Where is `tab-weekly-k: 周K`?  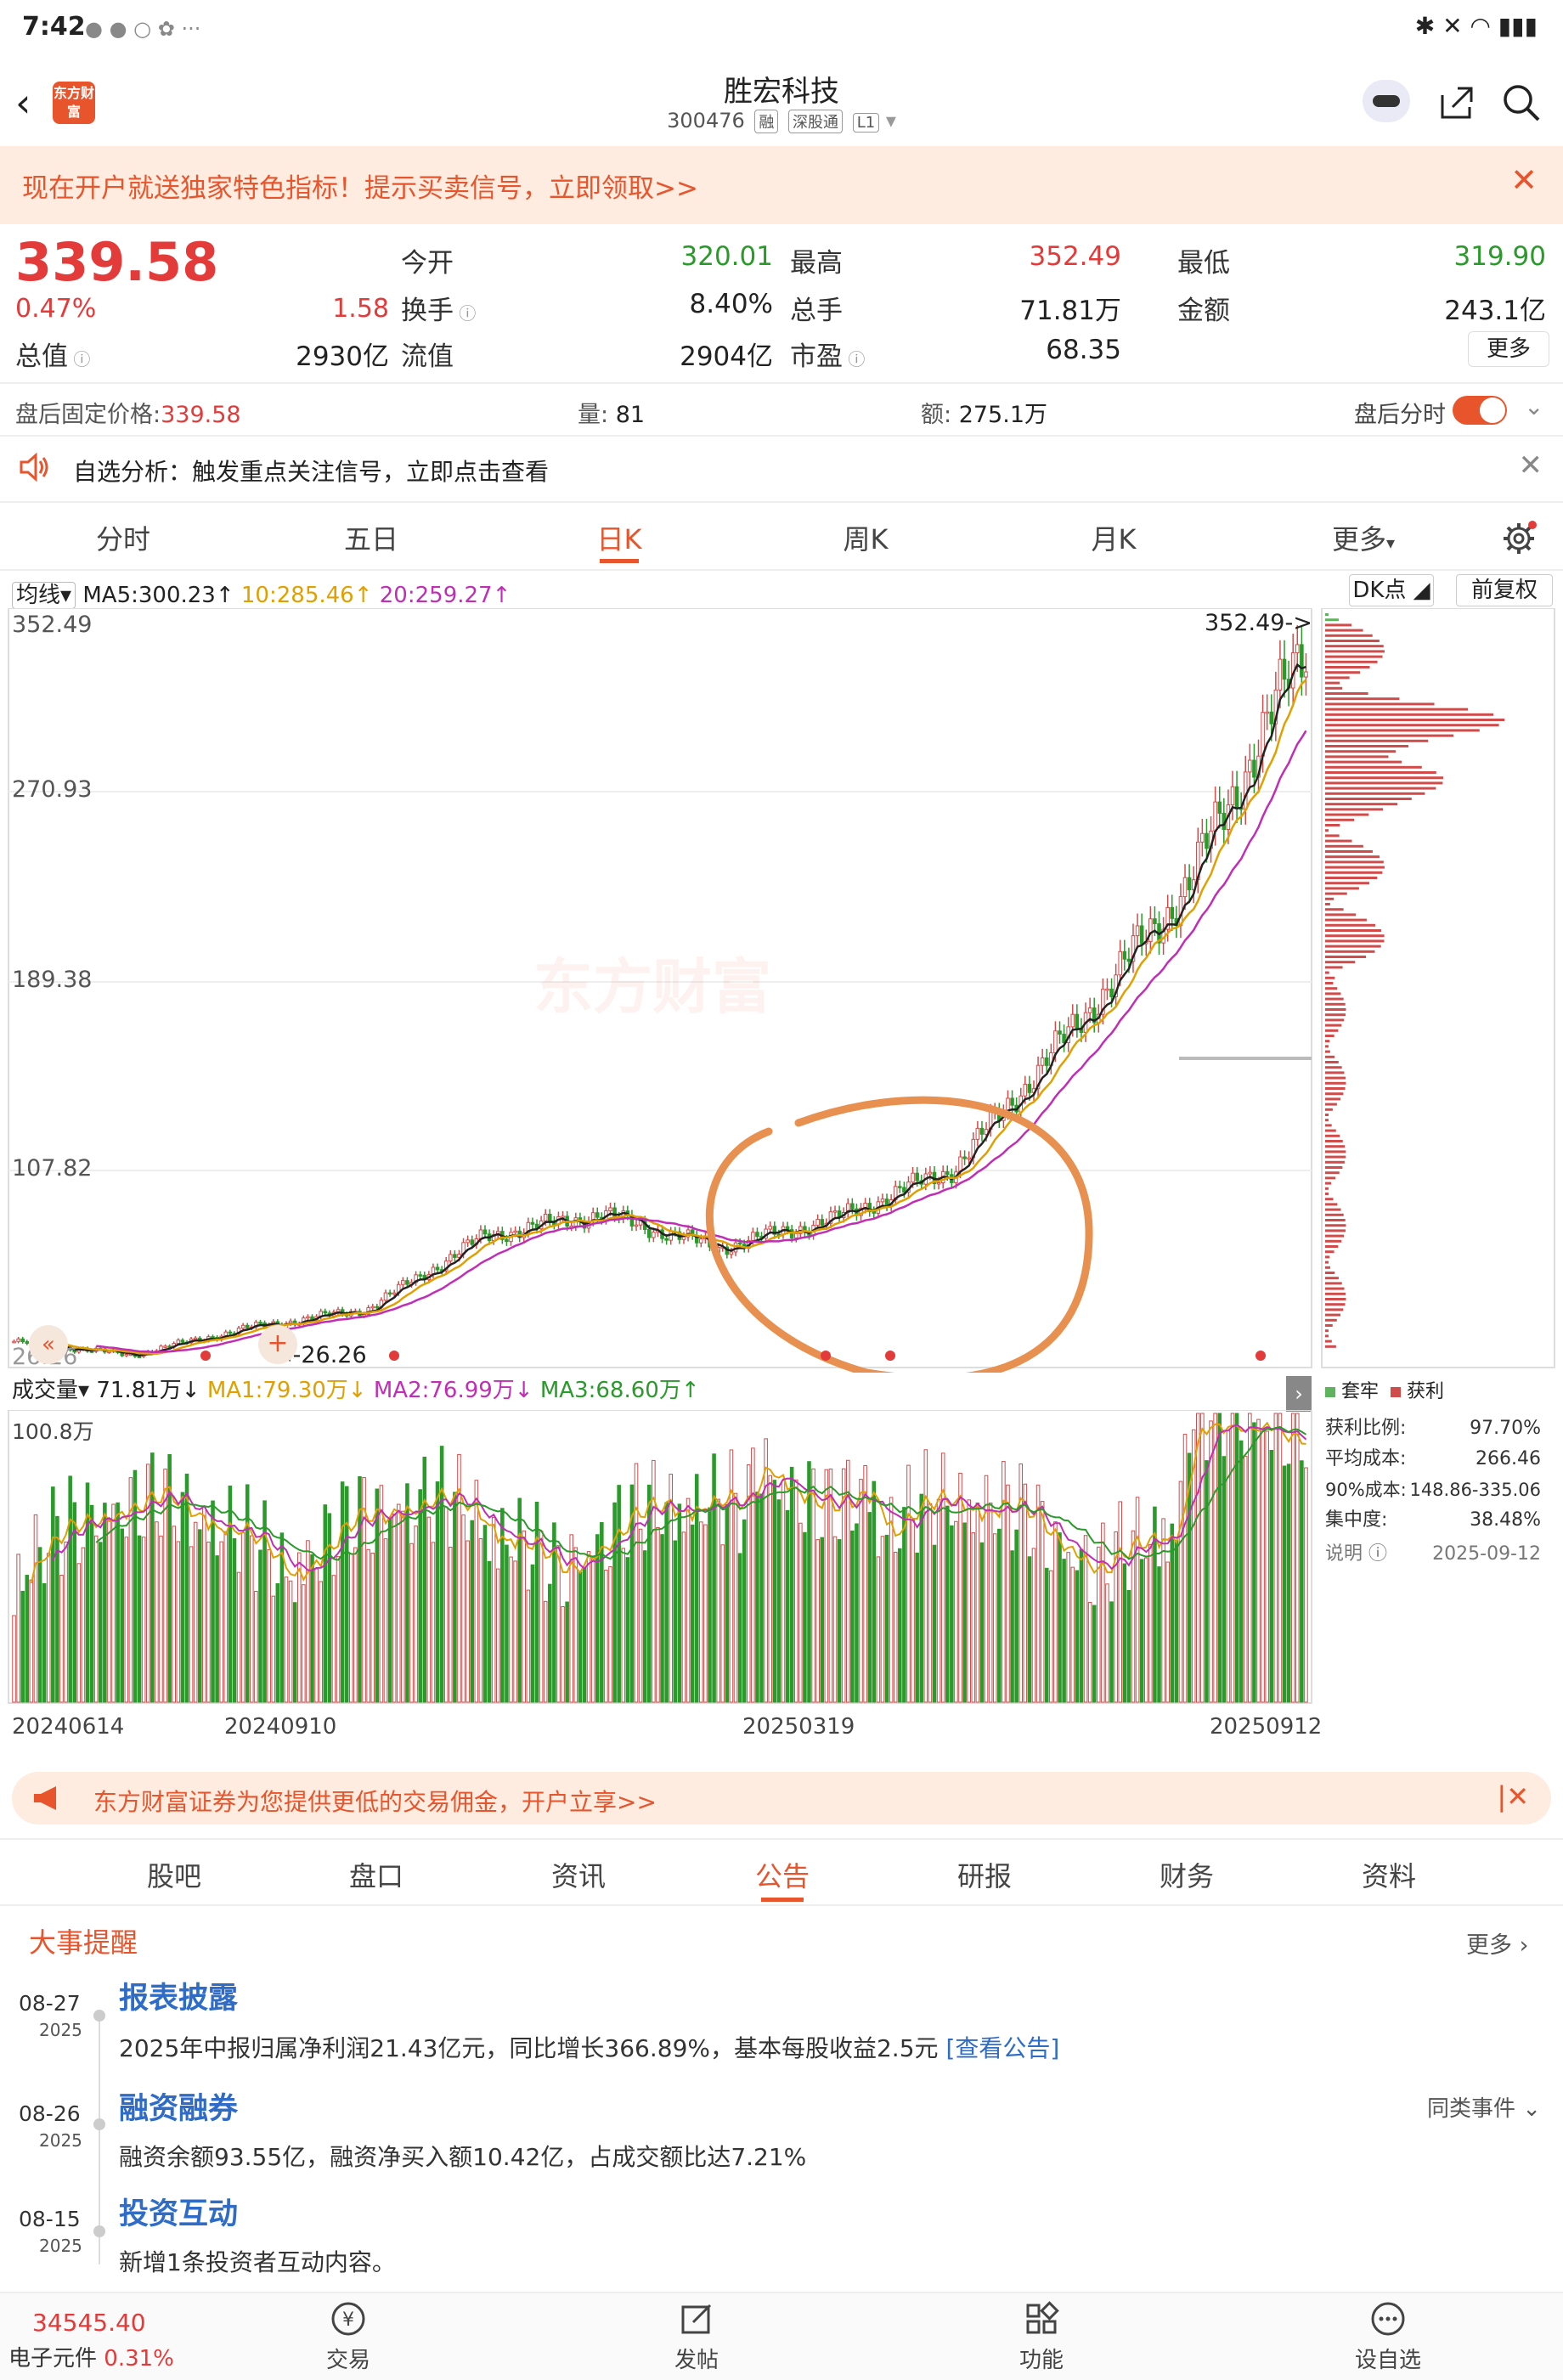 tab-weekly-k: 周K is located at coordinates (866, 540).